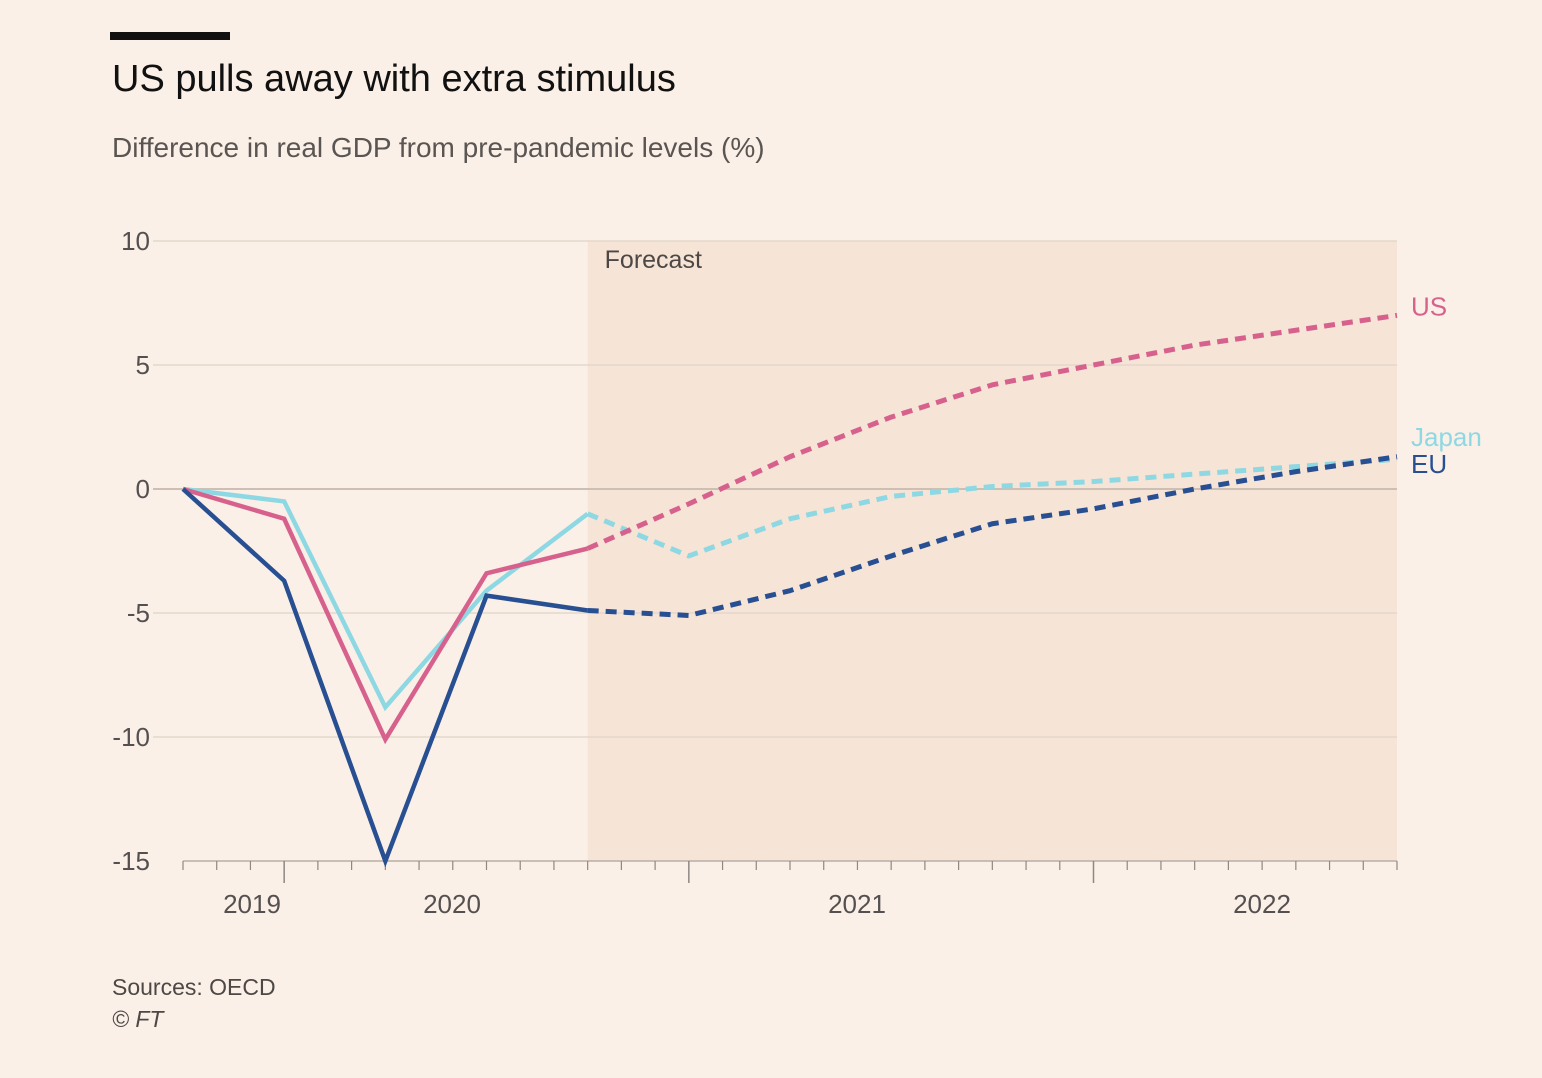 Image resolution: width=1542 pixels, height=1078 pixels. What do you see at coordinates (194, 987) in the screenshot?
I see `source-note: Sources: OECD` at bounding box center [194, 987].